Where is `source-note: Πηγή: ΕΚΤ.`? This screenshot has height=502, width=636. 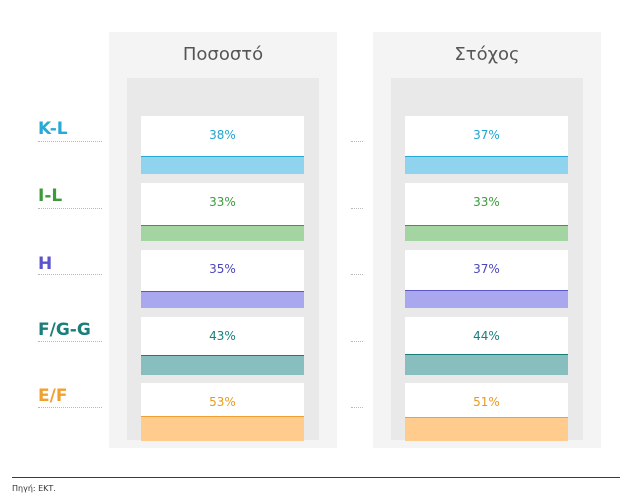
source-note: Πηγή: ΕΚΤ. is located at coordinates (34, 488).